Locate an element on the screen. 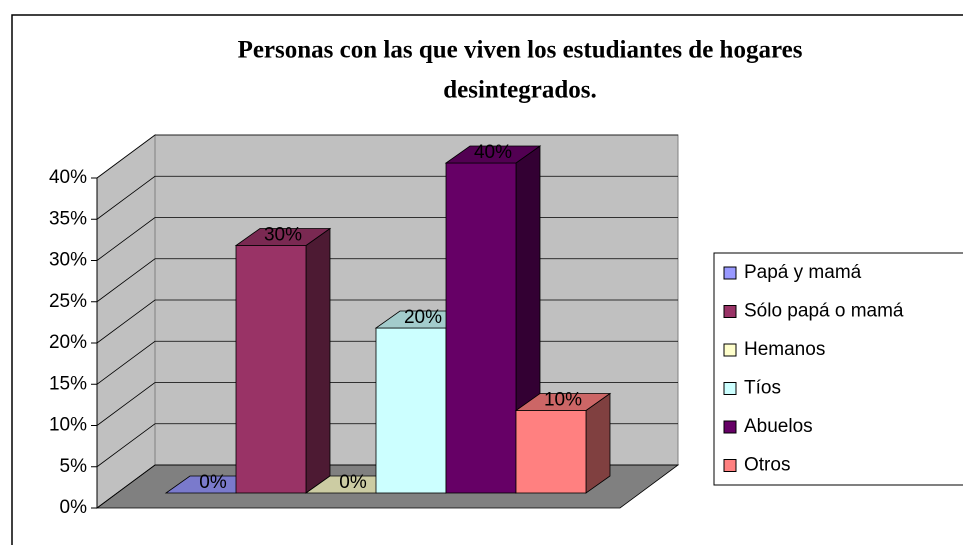 The width and height of the screenshot is (963, 545). grid-line is located at coordinates (387, 156).